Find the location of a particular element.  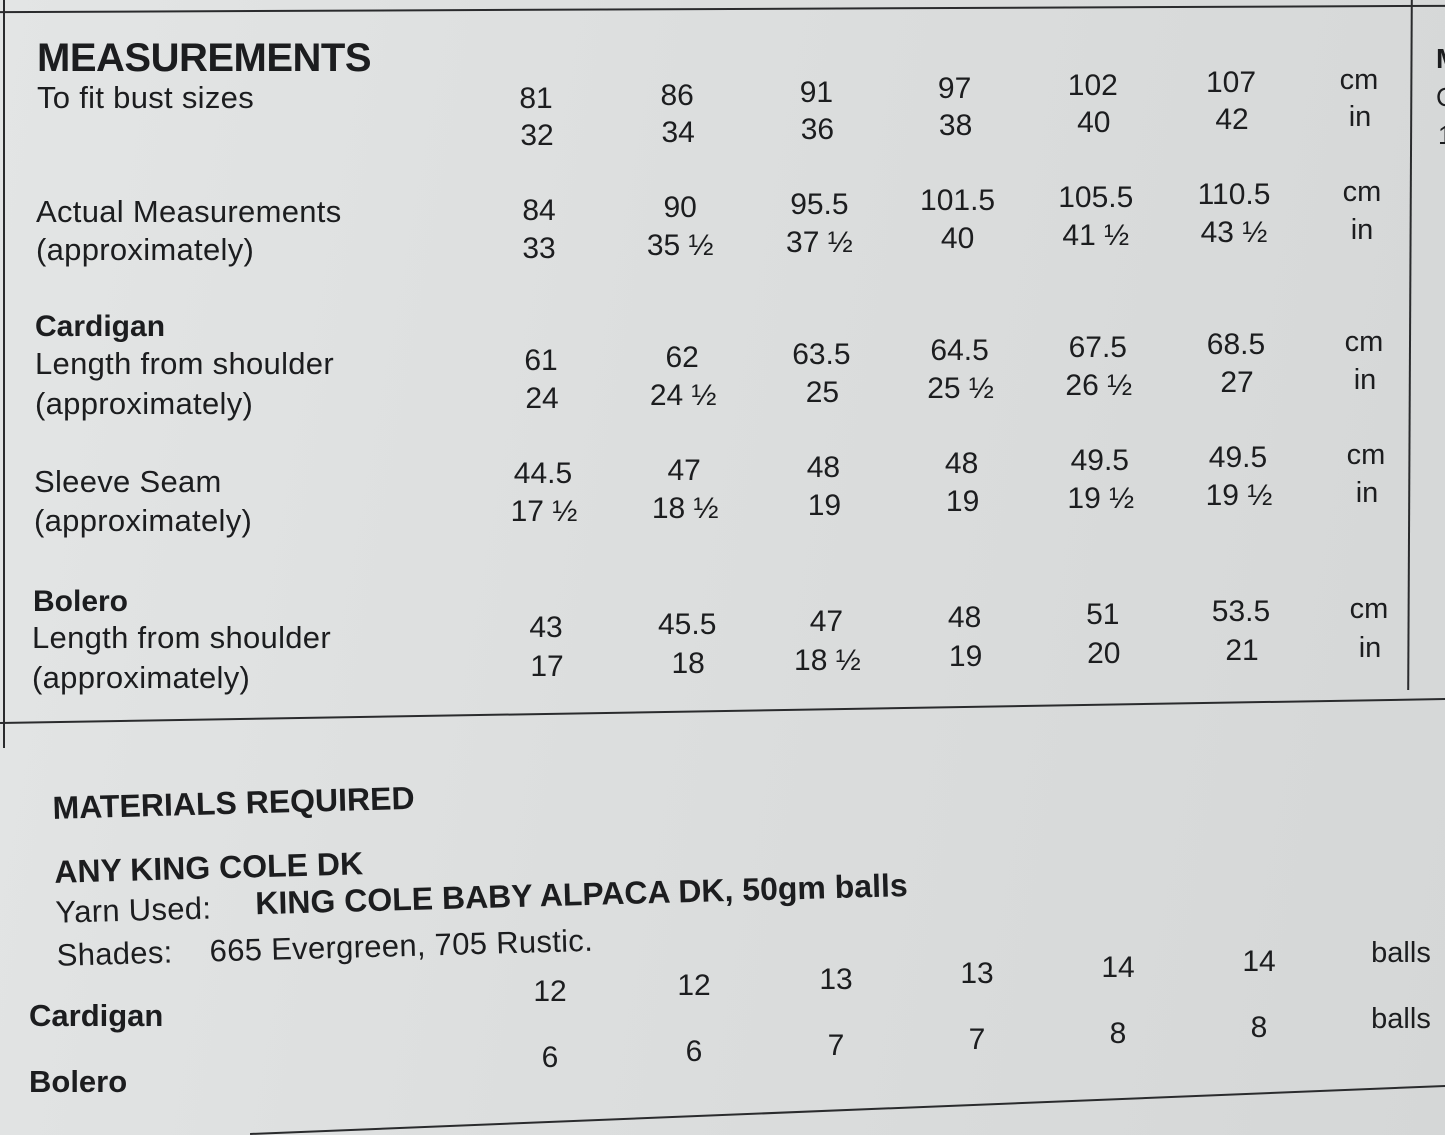

bolero-unit-in: in is located at coordinates (1370, 648).